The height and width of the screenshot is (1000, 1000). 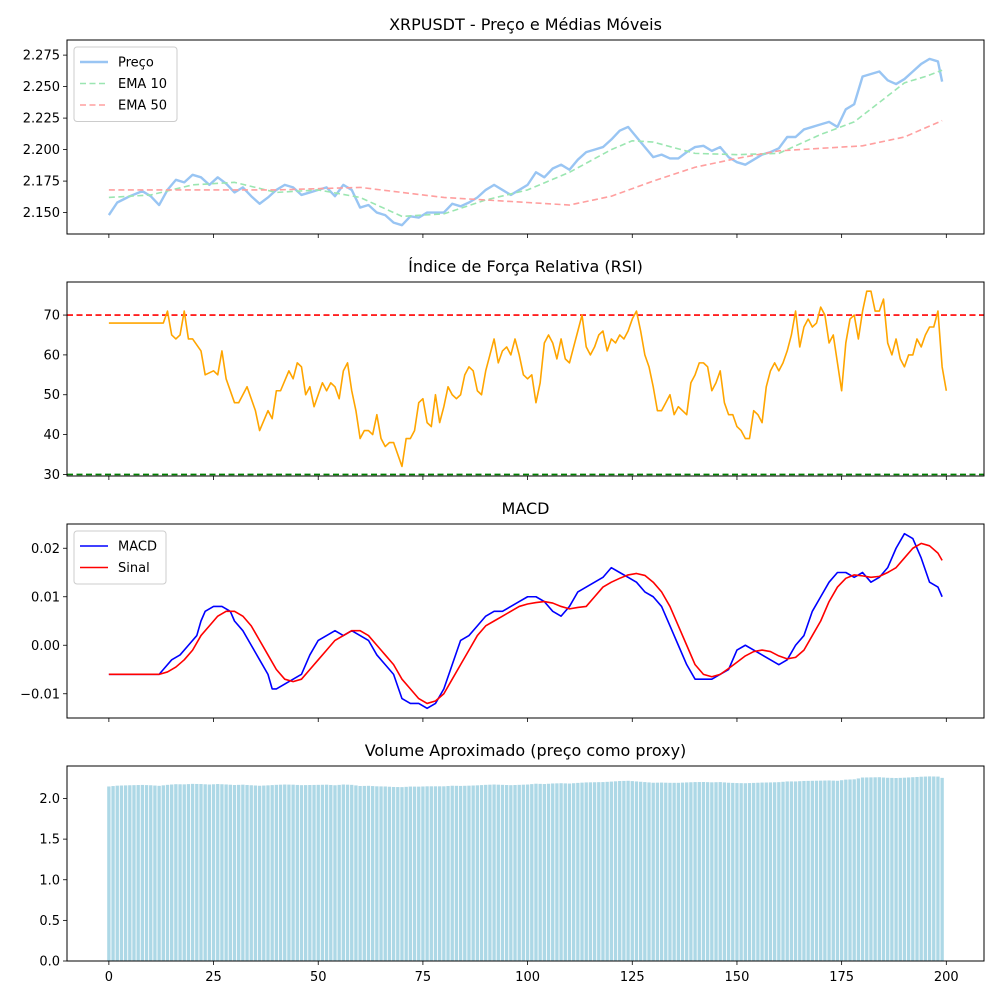 What do you see at coordinates (528, 379) in the screenshot?
I see `rsi-line` at bounding box center [528, 379].